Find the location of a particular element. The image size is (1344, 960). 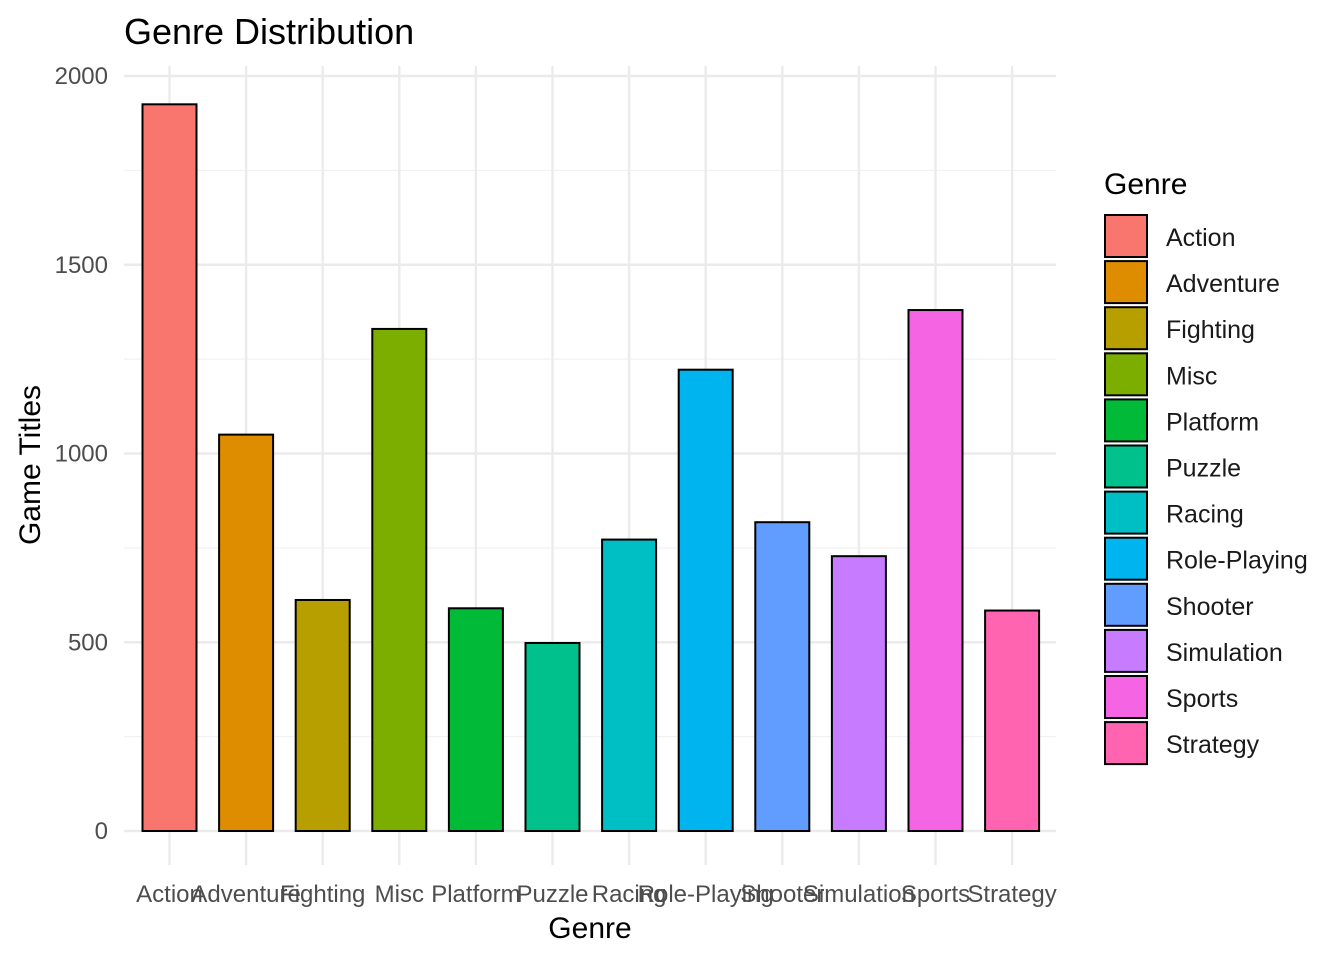

bar-simulation is located at coordinates (858, 693).